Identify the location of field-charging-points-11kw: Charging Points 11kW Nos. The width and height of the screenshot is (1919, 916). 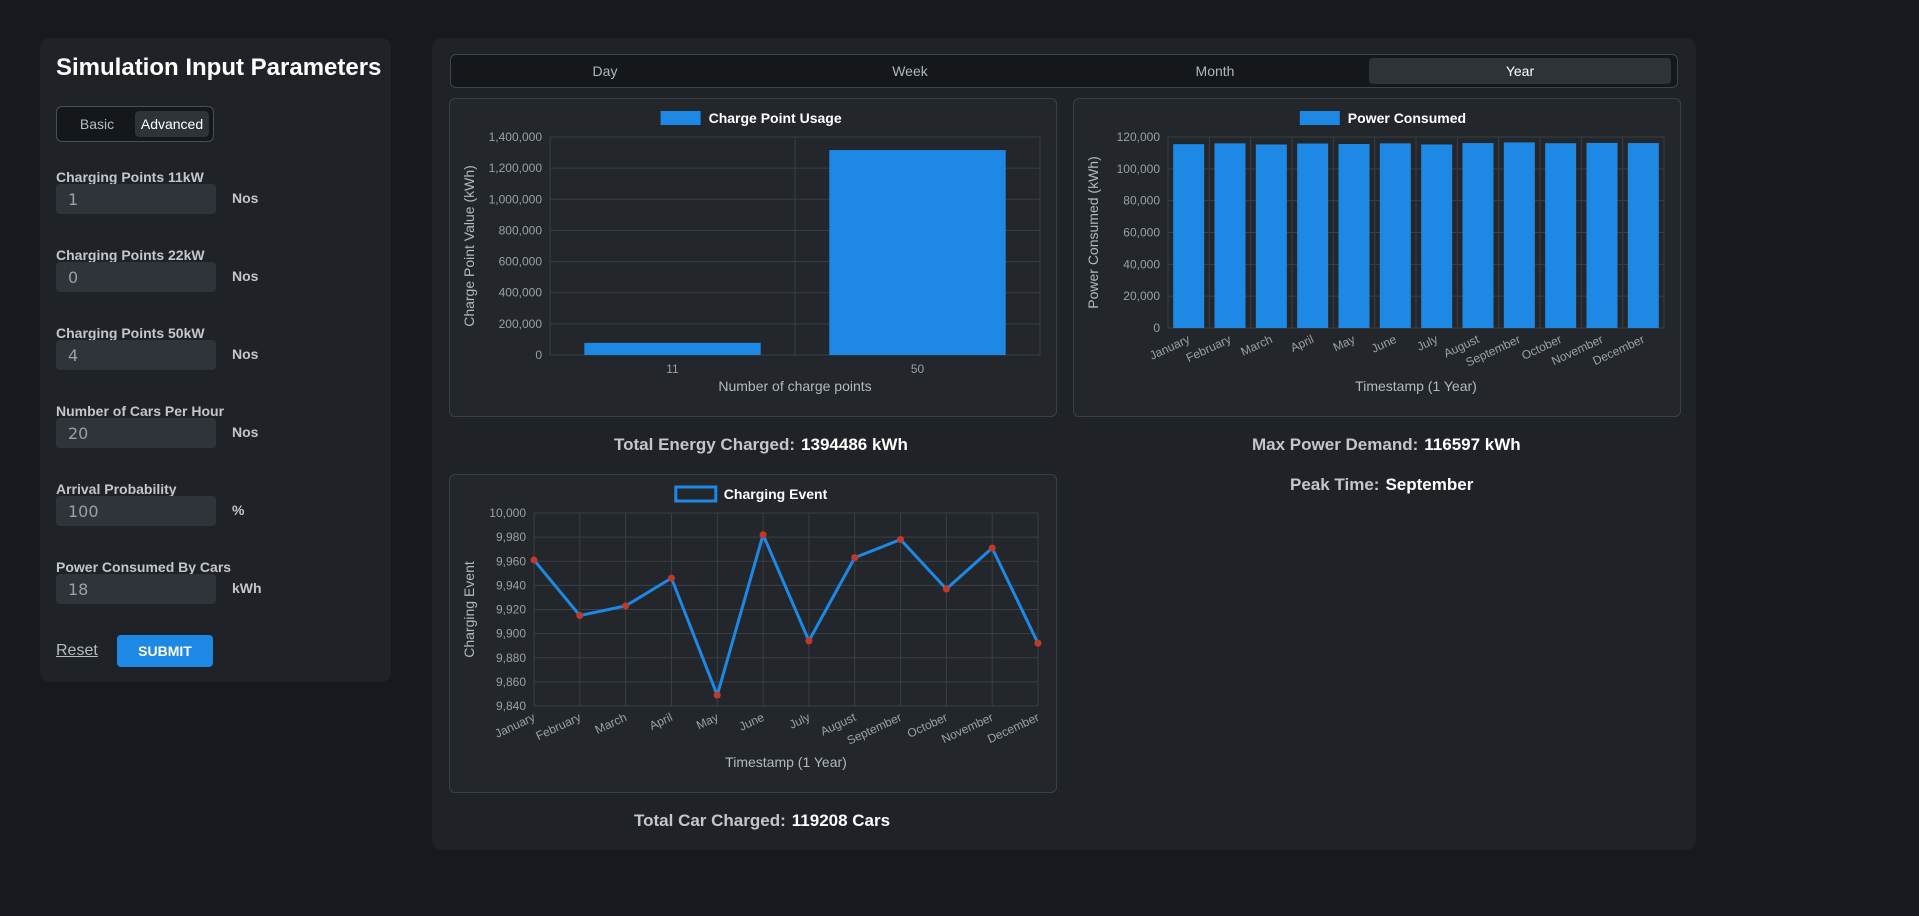
(206, 201).